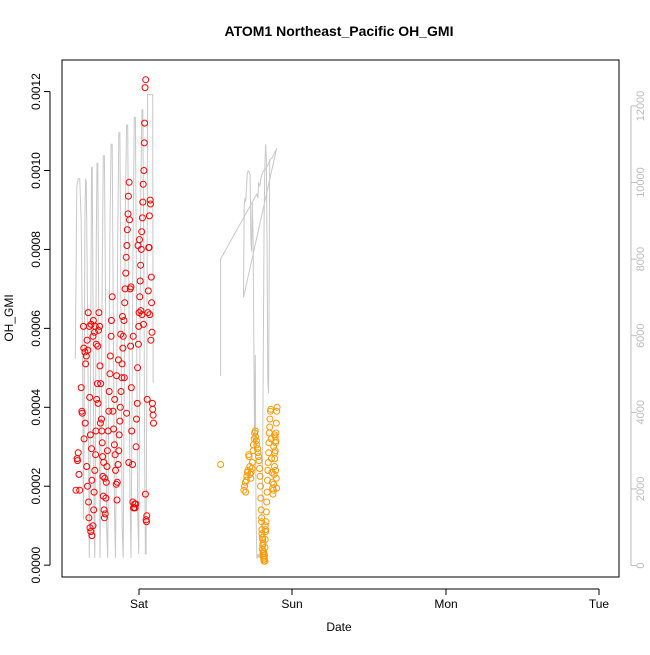  What do you see at coordinates (291, 604) in the screenshot?
I see `x-tick-label: Sun` at bounding box center [291, 604].